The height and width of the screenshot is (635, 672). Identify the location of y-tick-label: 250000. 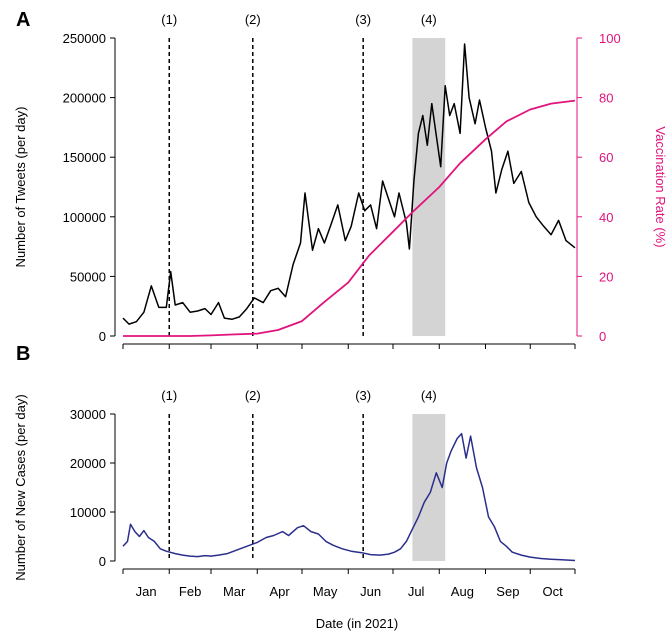
(84, 38).